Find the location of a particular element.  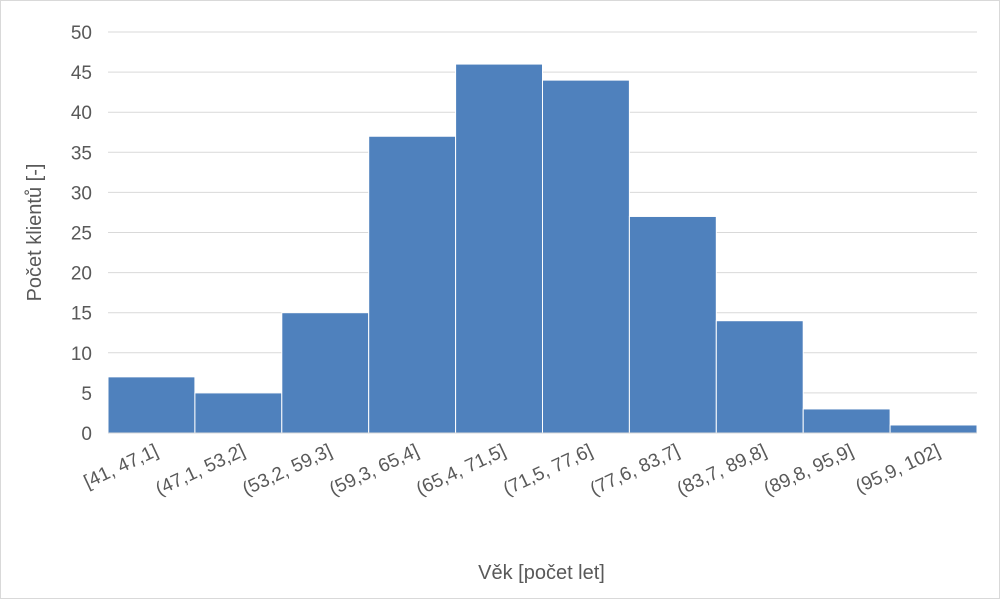

y-tick-label: 50 is located at coordinates (81, 33).